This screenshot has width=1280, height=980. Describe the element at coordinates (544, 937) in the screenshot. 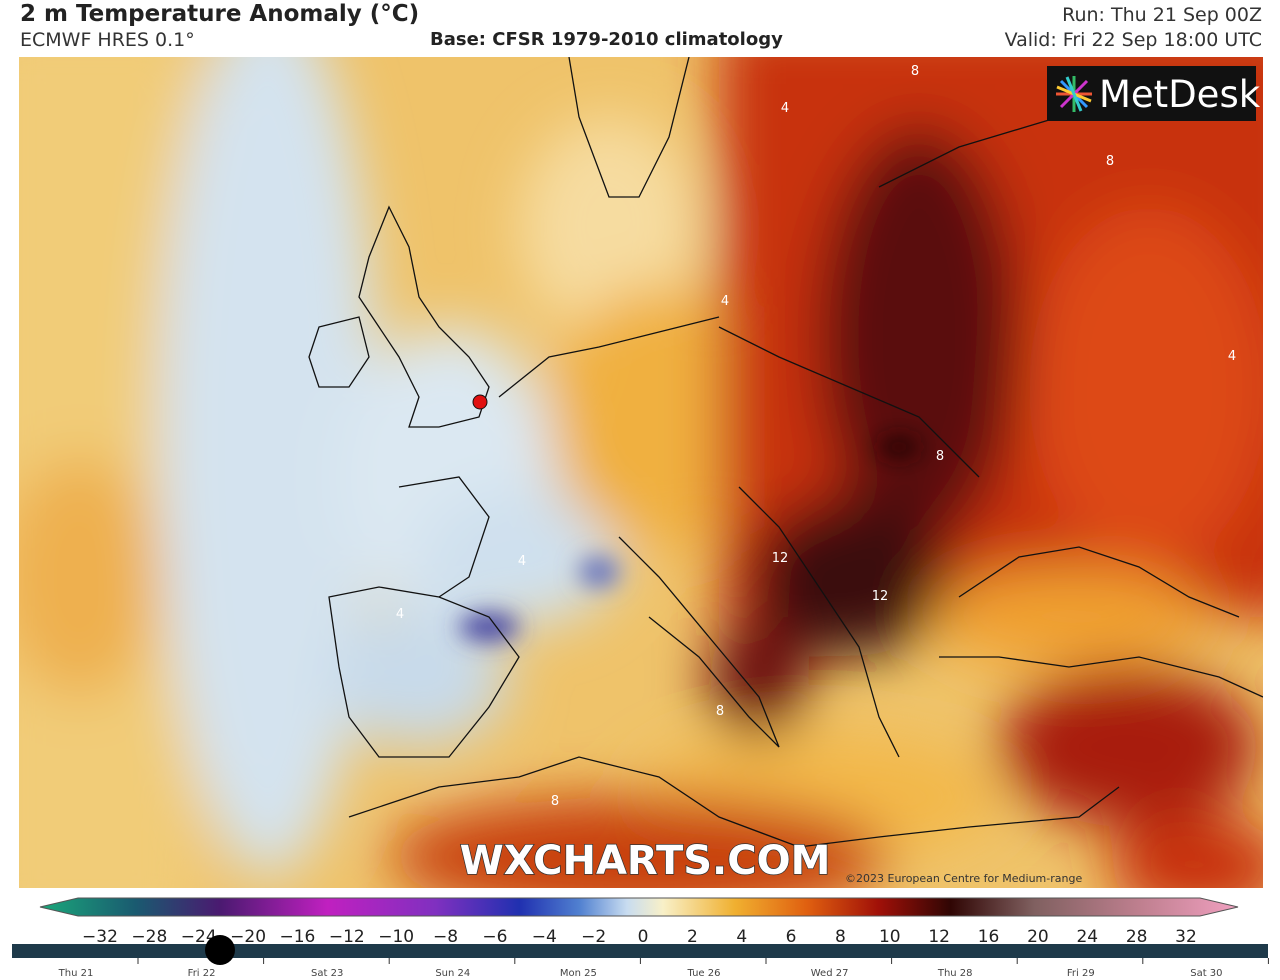

I see `colorbar-tick-label: −4` at that location.